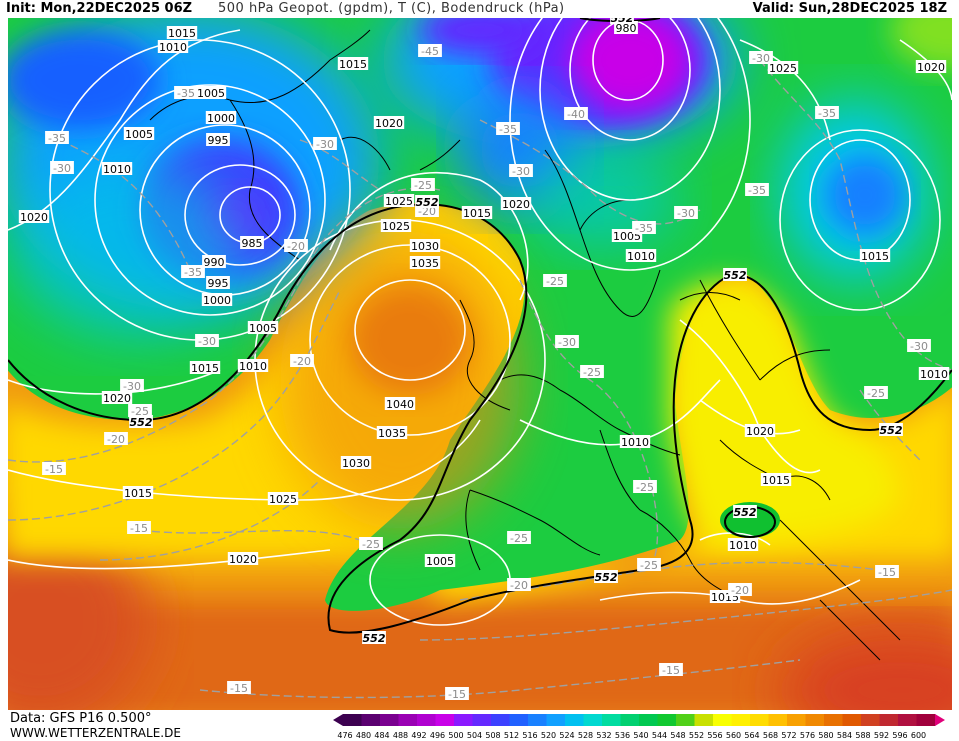 The image size is (959, 741). What do you see at coordinates (576, 114) in the screenshot?
I see `temperature-label-text: -40` at bounding box center [576, 114].